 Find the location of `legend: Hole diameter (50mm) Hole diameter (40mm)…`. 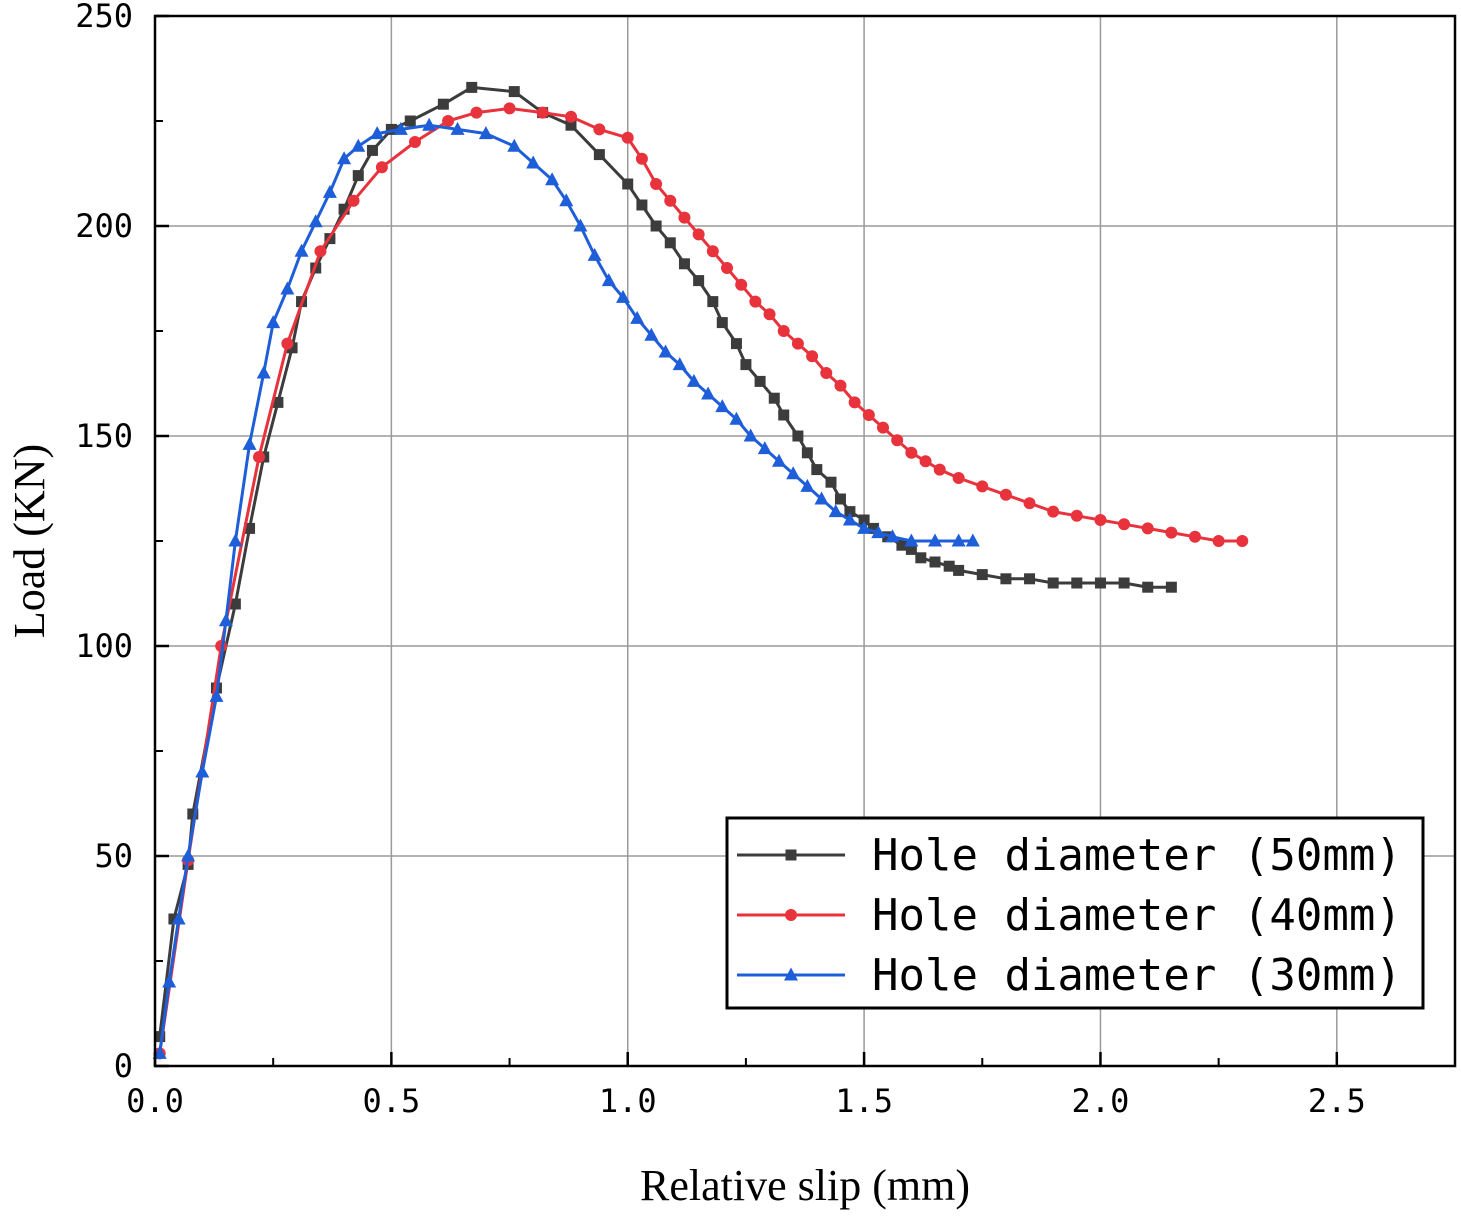

legend: Hole diameter (50mm) Hole diameter (40mm)… is located at coordinates (1075, 913).